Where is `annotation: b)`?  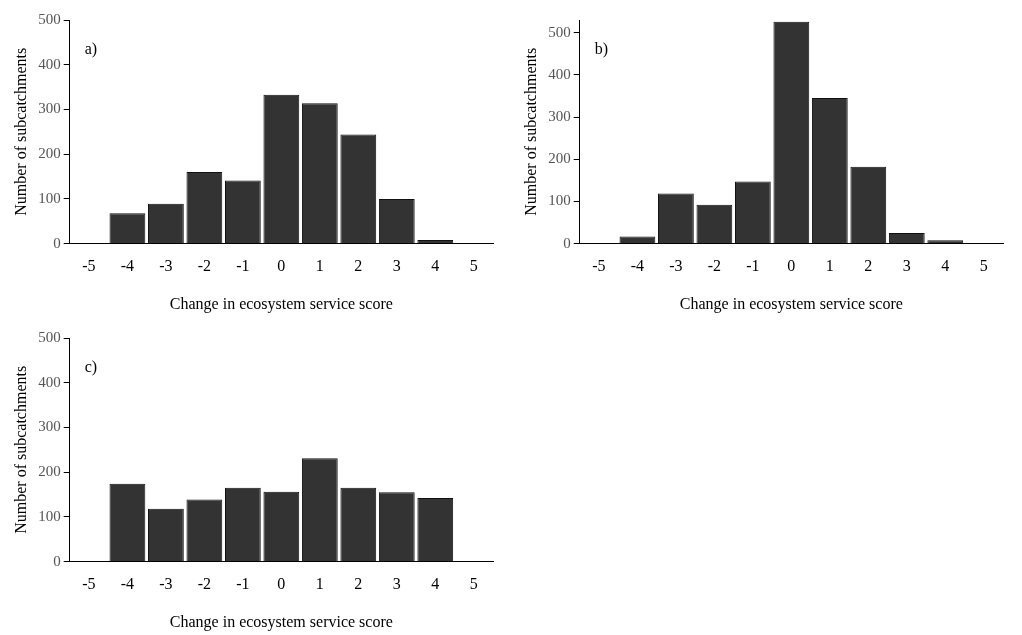
annotation: b) is located at coordinates (601, 49).